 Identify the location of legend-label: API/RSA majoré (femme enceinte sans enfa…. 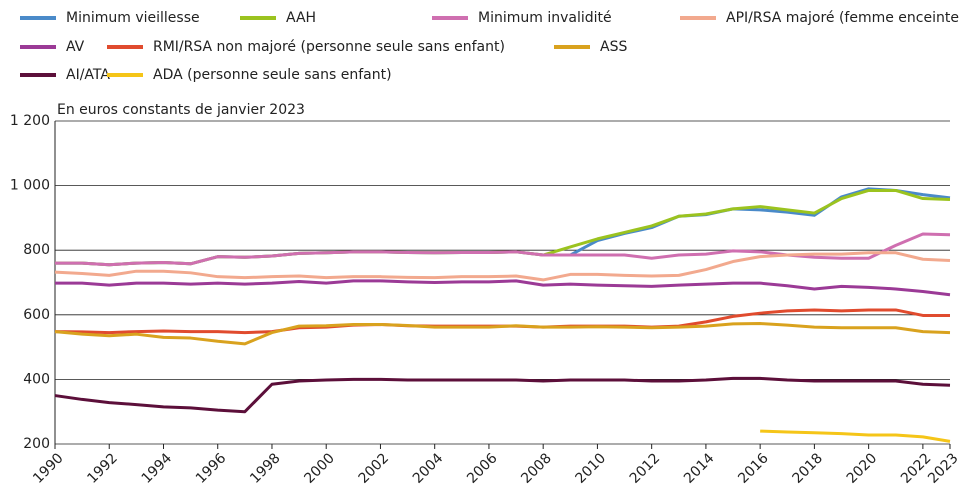
(842, 18).